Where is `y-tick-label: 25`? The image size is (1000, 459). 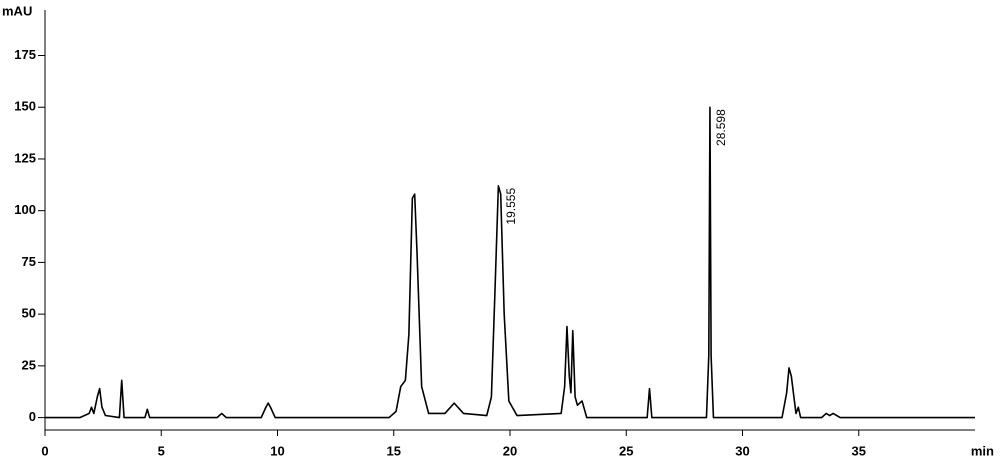 y-tick-label: 25 is located at coordinates (29, 364).